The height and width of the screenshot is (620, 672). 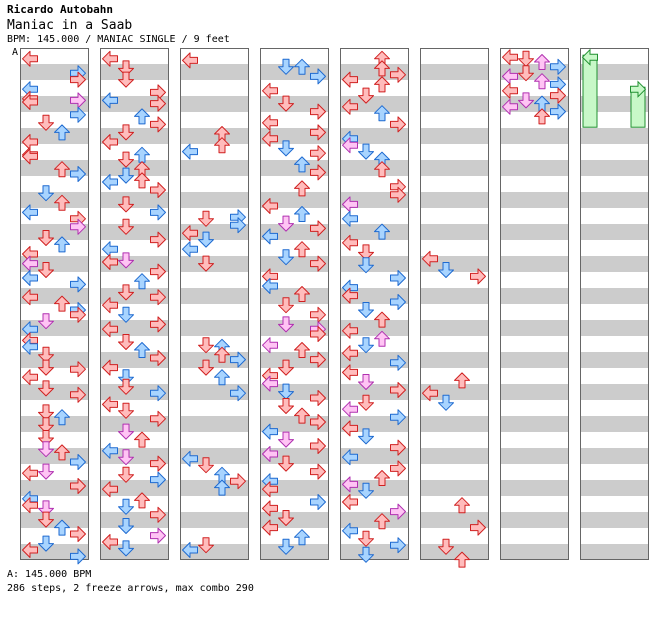 I want to click on artist-name: Ricardo Autobahn, so click(x=60, y=9).